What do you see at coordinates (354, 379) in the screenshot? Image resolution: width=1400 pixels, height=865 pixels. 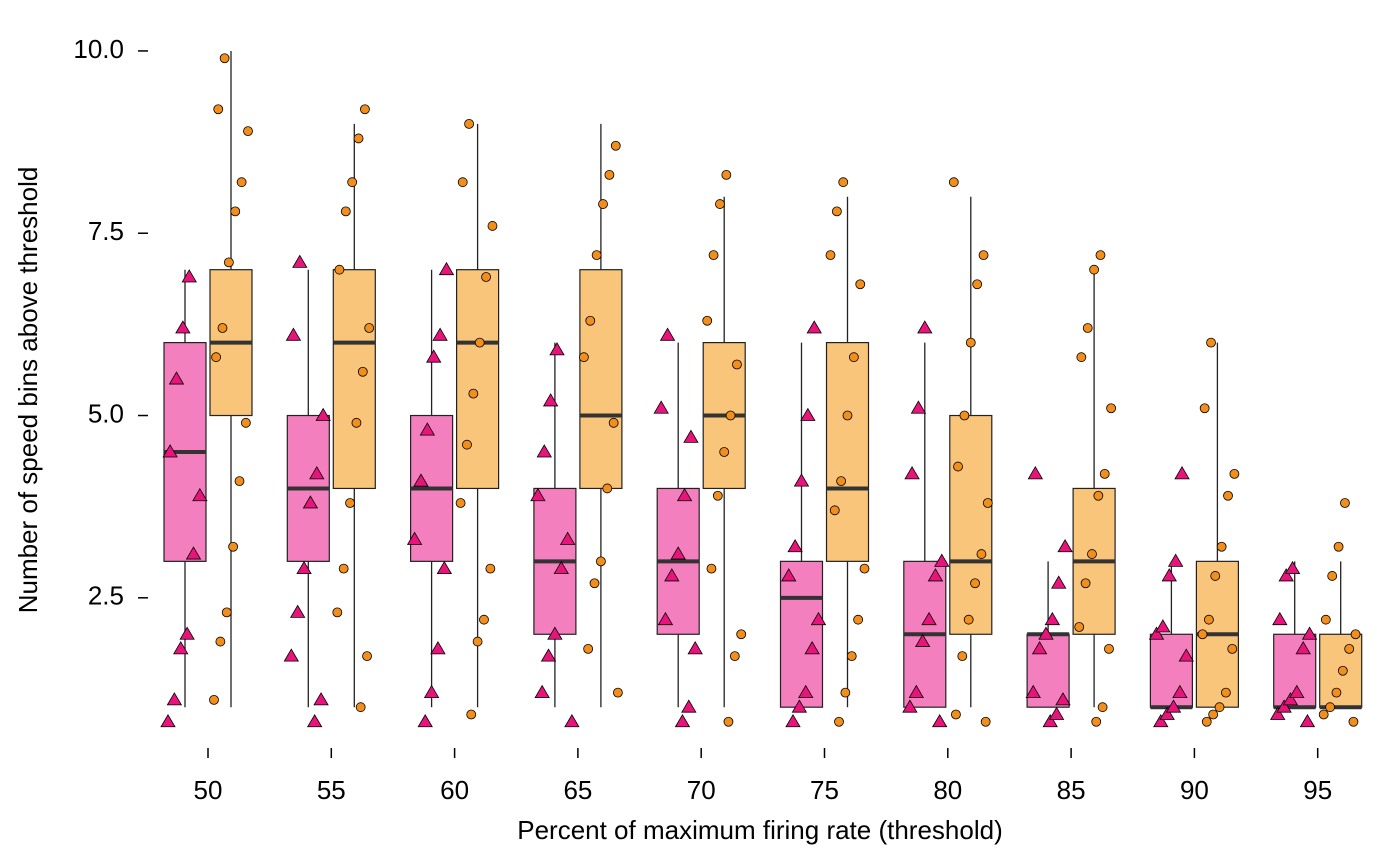 I see `box` at bounding box center [354, 379].